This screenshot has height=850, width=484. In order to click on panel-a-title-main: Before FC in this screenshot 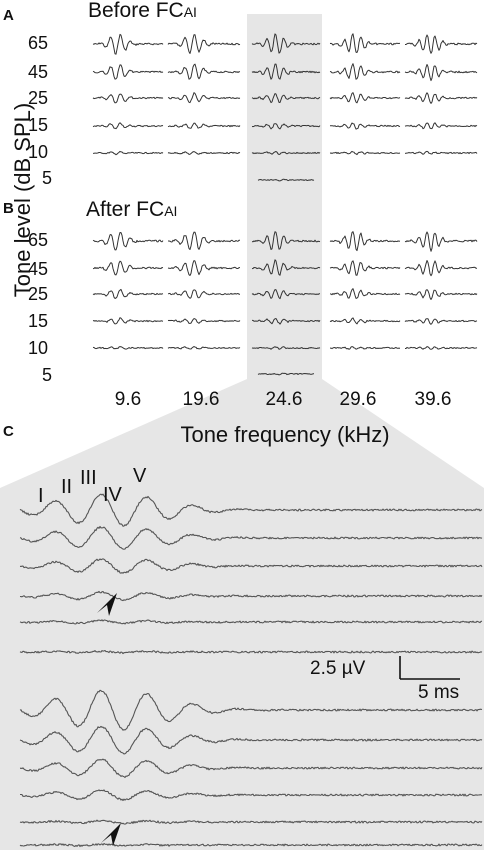, I will do `click(136, 11)`.